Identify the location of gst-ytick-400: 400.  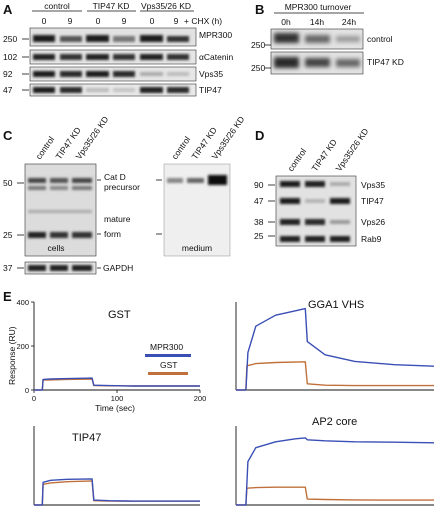
(22, 302).